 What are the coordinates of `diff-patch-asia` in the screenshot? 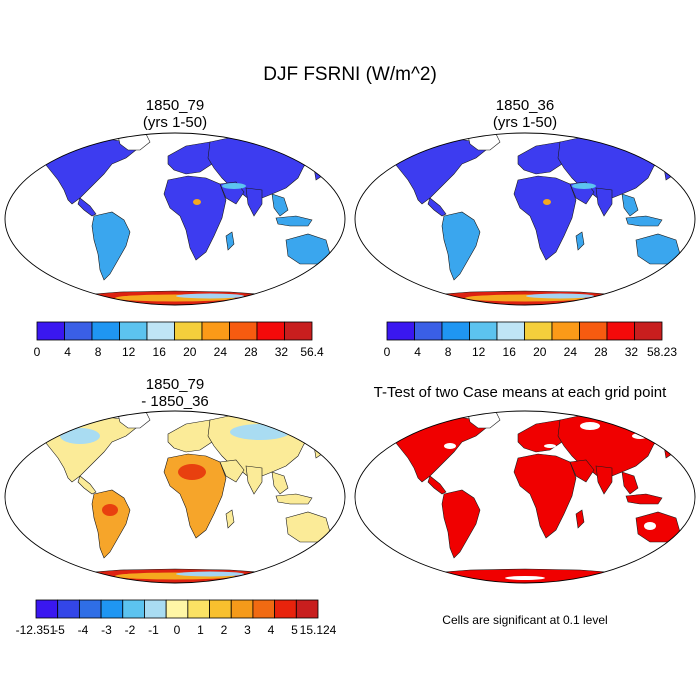 It's located at (260, 432).